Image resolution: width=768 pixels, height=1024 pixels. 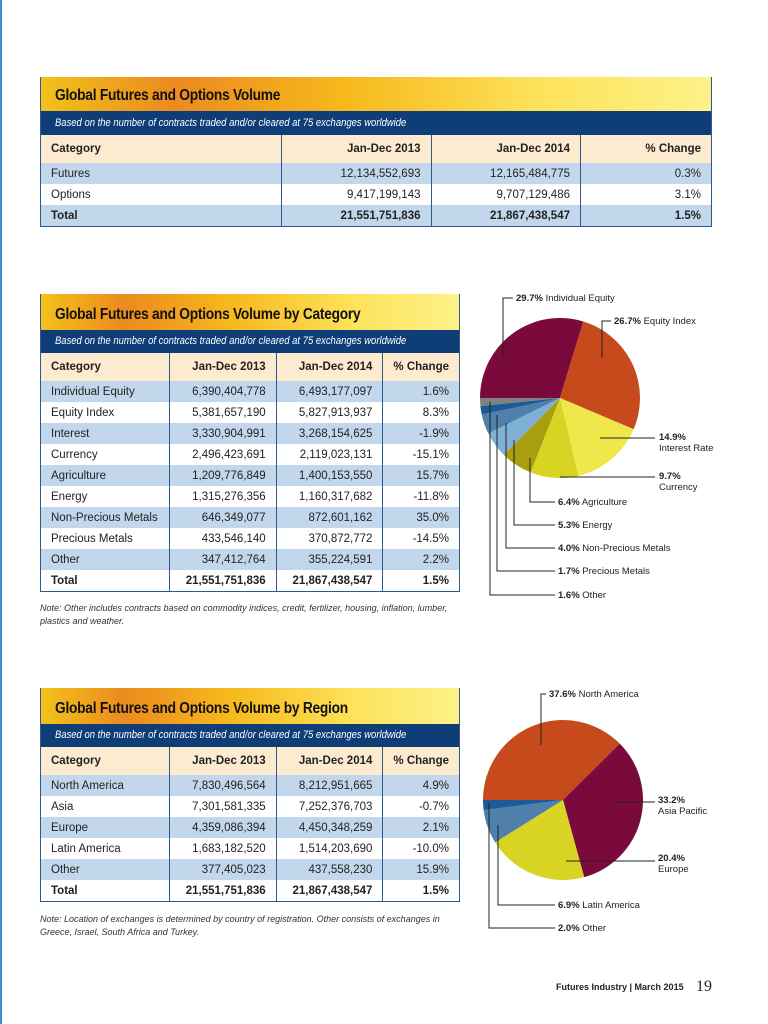 What do you see at coordinates (223, 848) in the screenshot?
I see `table-cell: 1,683,182,520` at bounding box center [223, 848].